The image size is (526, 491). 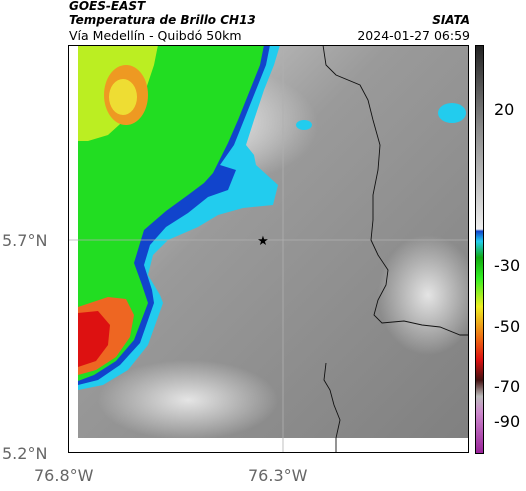 What do you see at coordinates (107, 6) in the screenshot?
I see `satellite-title: GOES-EAST` at bounding box center [107, 6].